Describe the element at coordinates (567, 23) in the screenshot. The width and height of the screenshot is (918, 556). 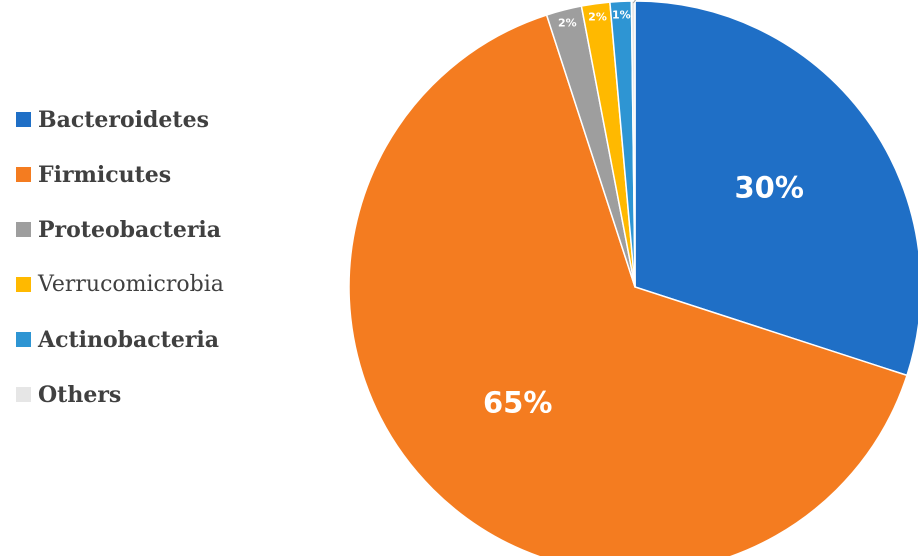
I see `pie-data-label-proteobacteria: 2%` at that location.